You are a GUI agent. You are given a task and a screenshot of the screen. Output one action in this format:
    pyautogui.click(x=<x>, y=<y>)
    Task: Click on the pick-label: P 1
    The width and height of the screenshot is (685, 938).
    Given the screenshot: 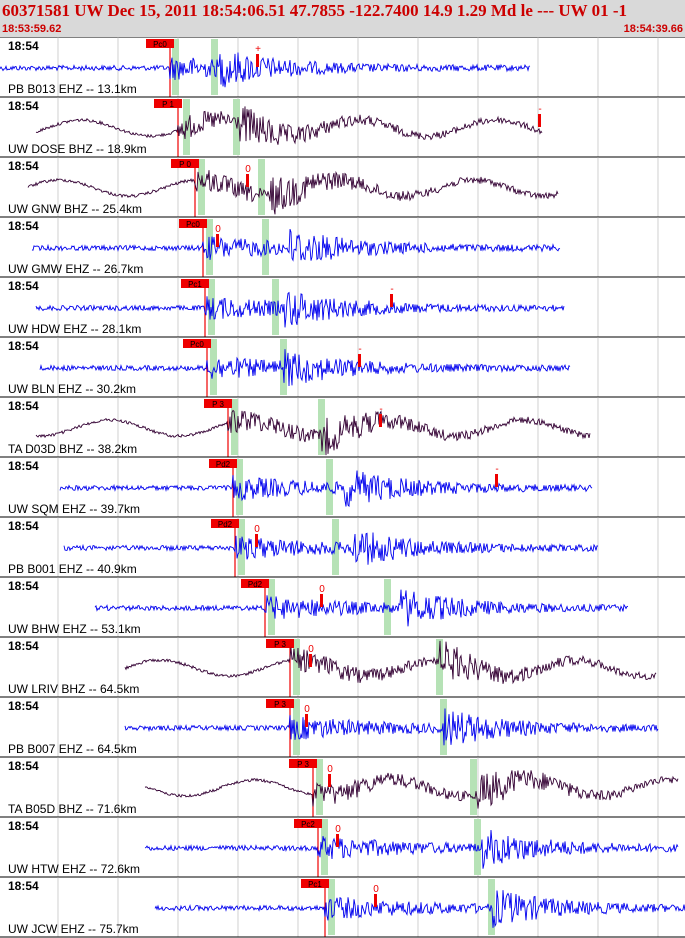 What is the action you would take?
    pyautogui.click(x=168, y=104)
    